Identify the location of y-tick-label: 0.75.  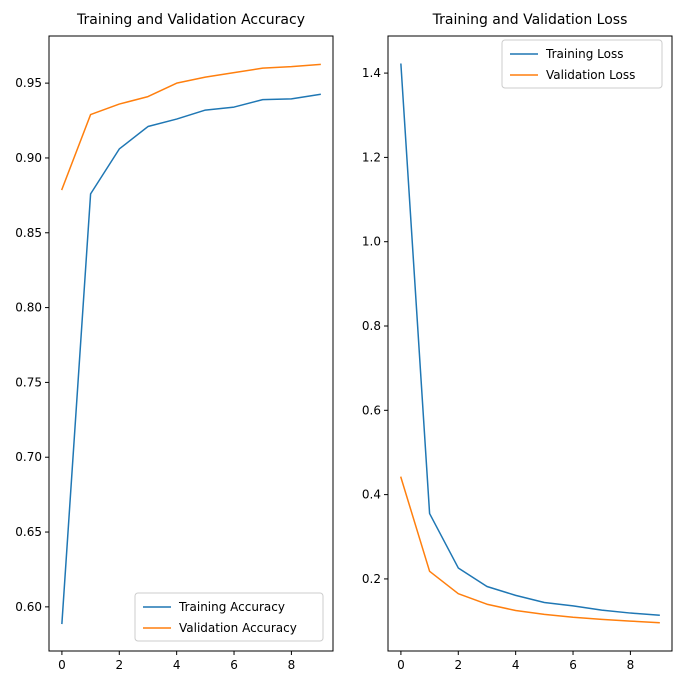
(28, 382).